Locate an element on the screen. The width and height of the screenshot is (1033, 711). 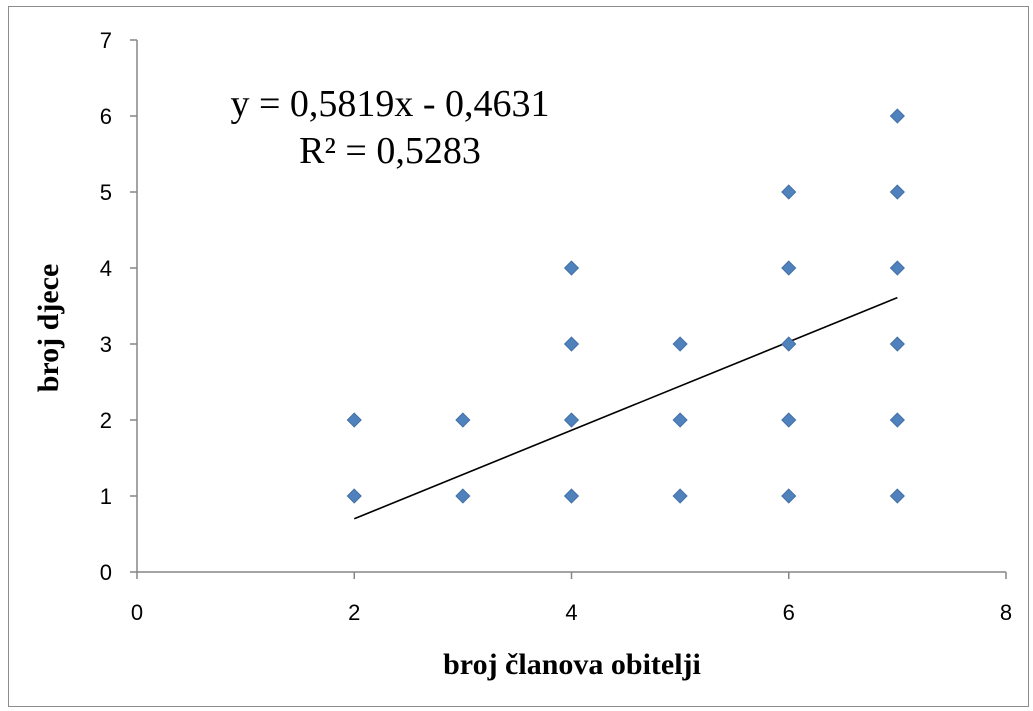
y-tick-label: 6 is located at coordinates (106, 116).